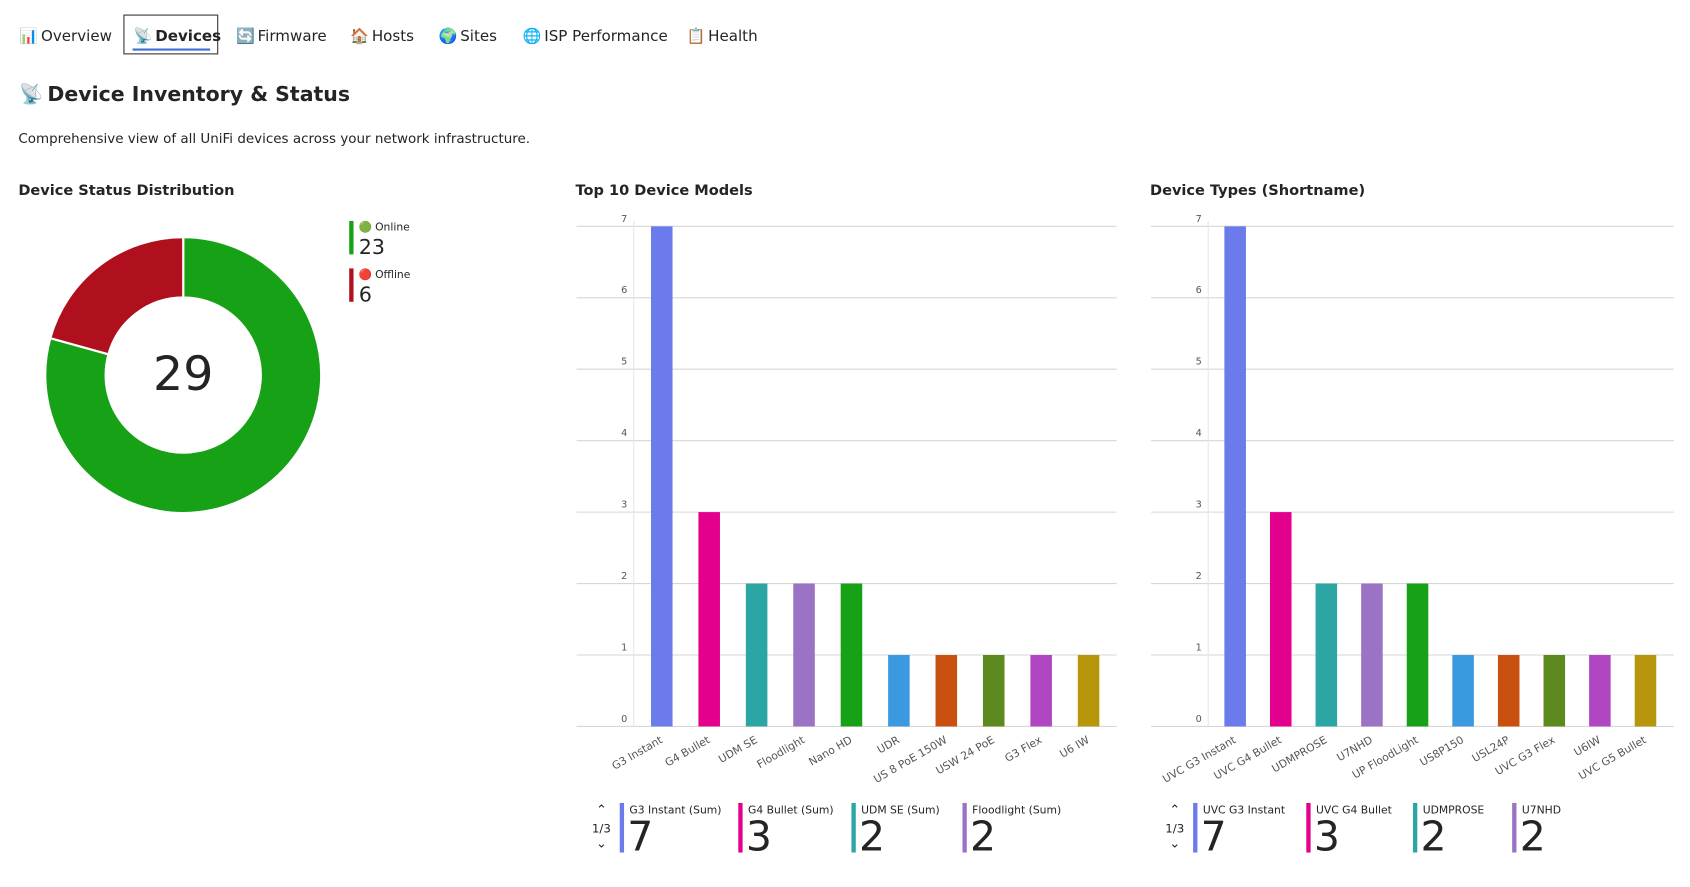 Image resolution: width=1690 pixels, height=887 pixels. I want to click on legend-label: Floodlight (Sum), so click(1016, 810).